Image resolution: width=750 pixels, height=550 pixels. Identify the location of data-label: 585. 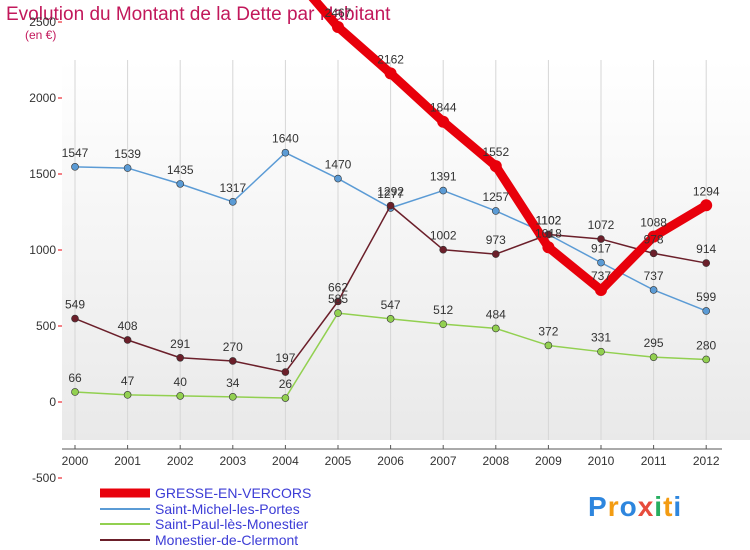
(338, 299).